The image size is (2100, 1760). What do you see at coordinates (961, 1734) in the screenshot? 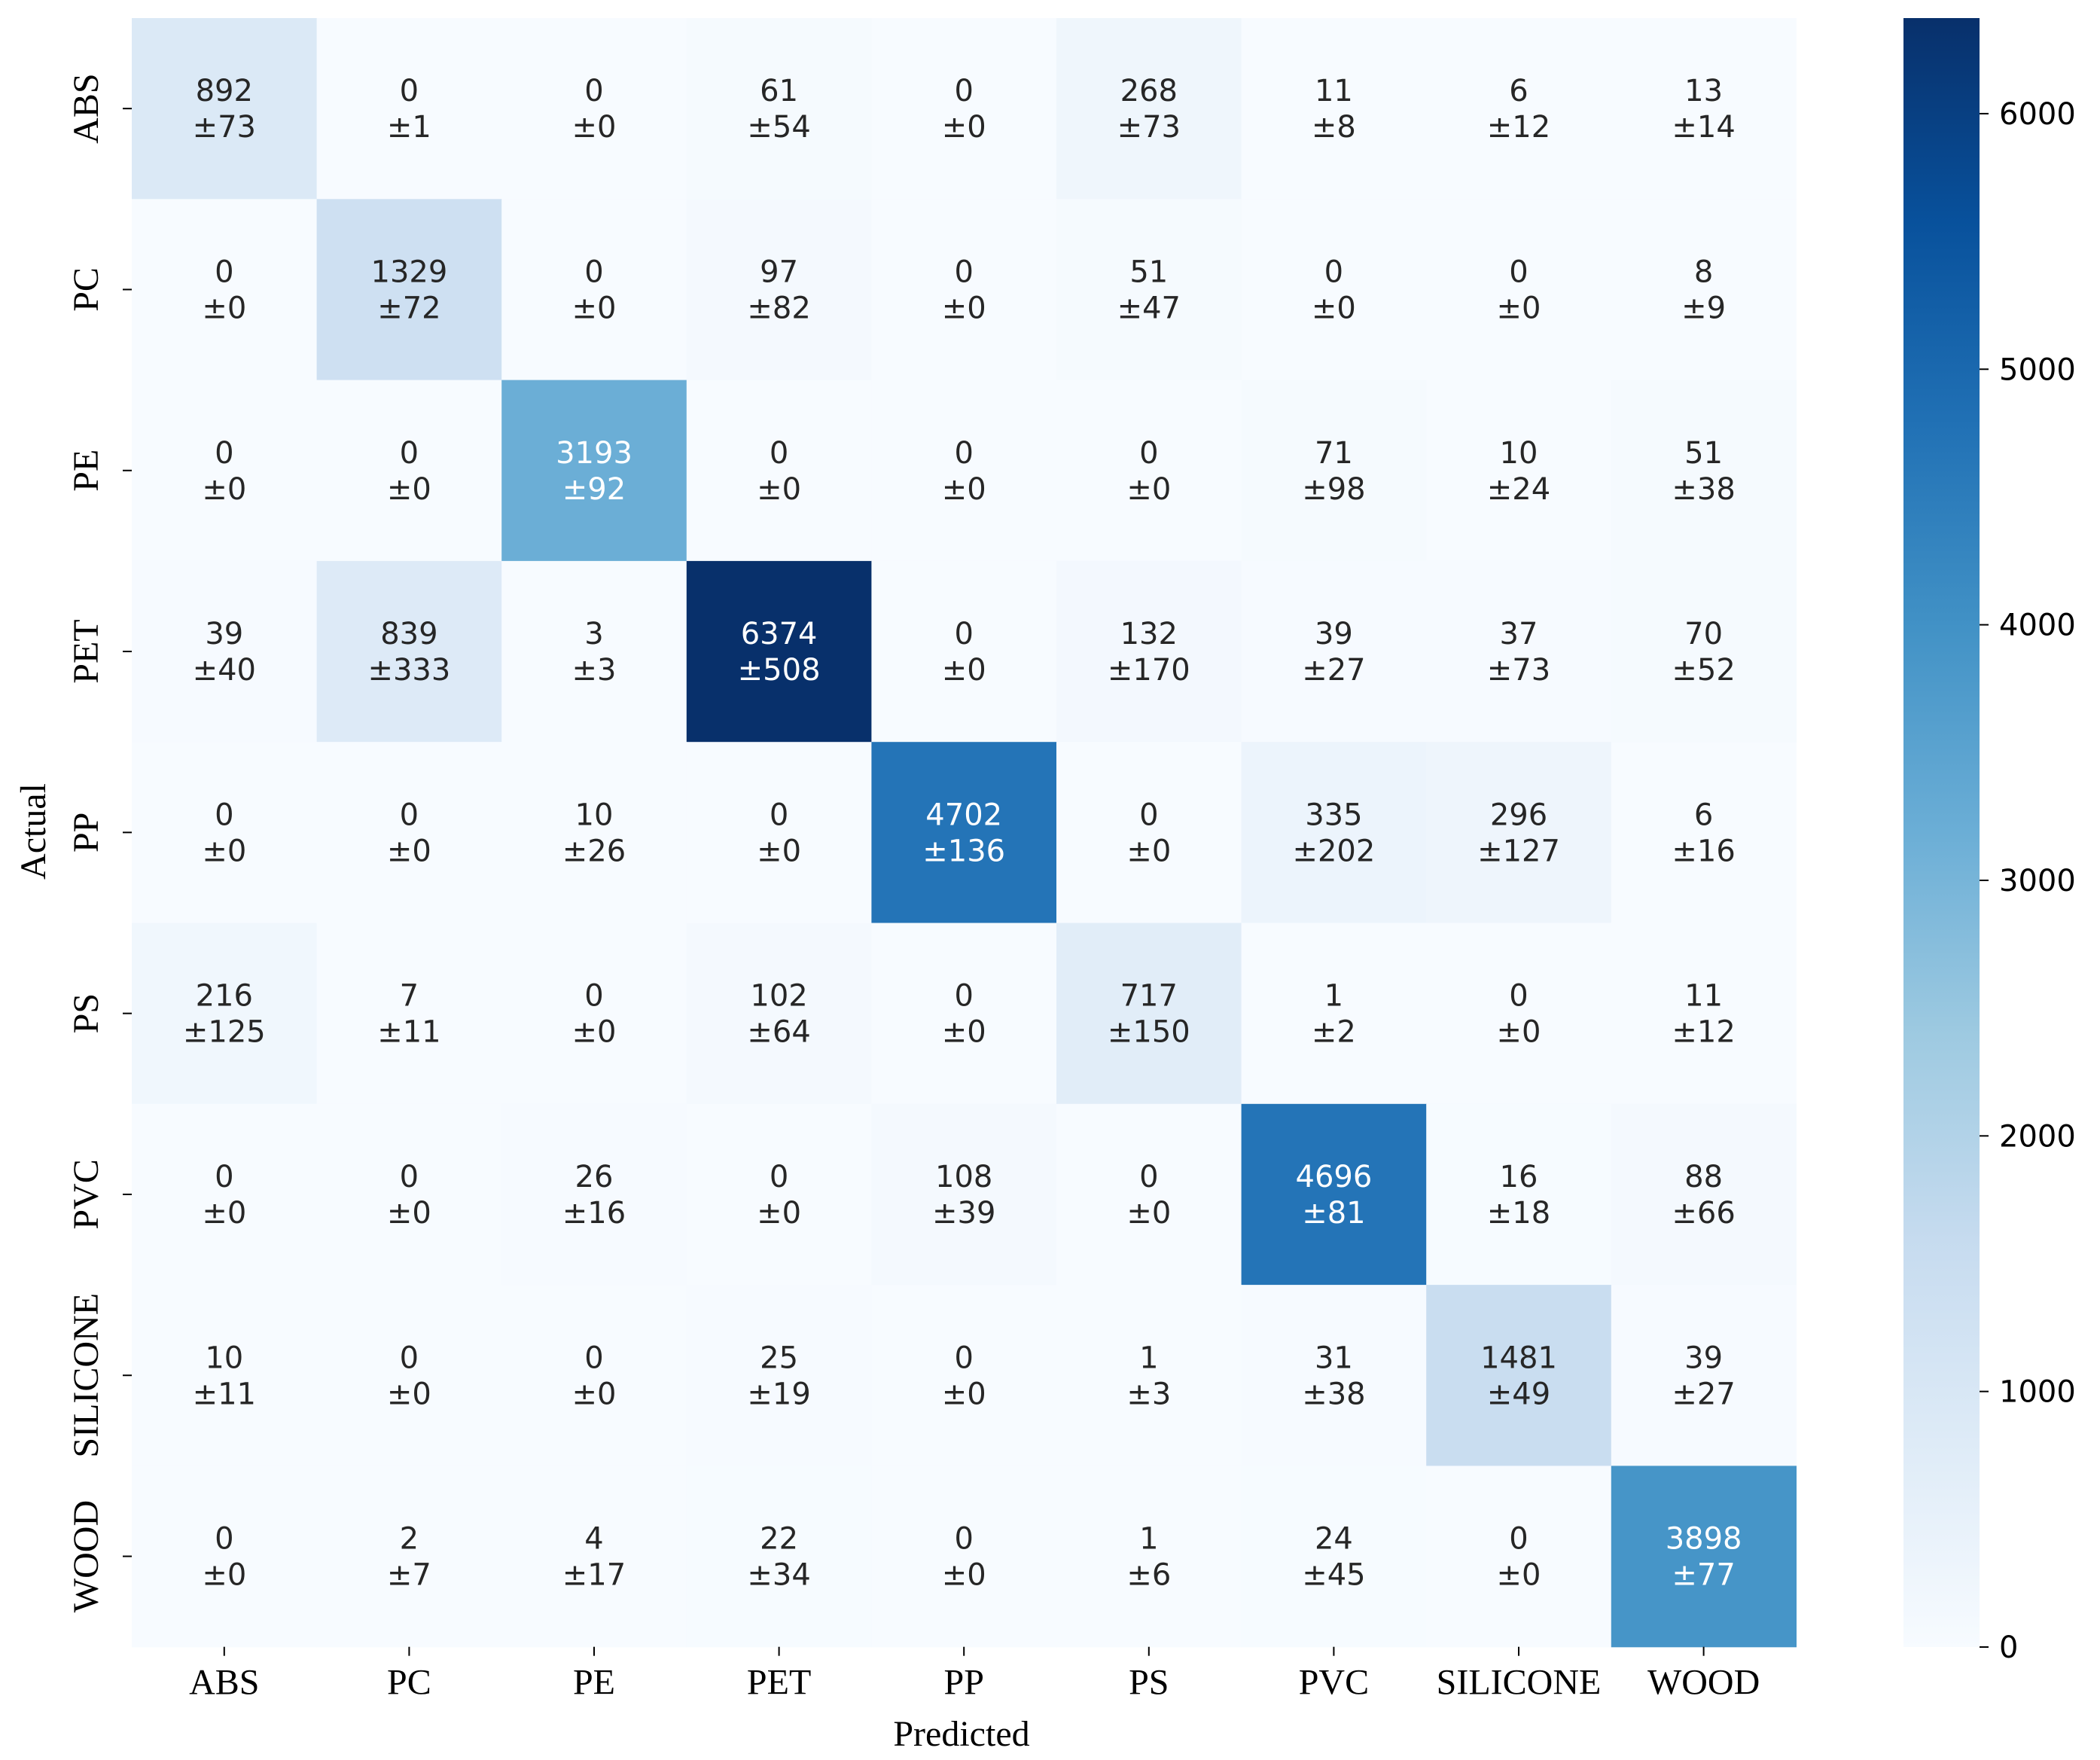
I see `x-axis-label: Predicted` at bounding box center [961, 1734].